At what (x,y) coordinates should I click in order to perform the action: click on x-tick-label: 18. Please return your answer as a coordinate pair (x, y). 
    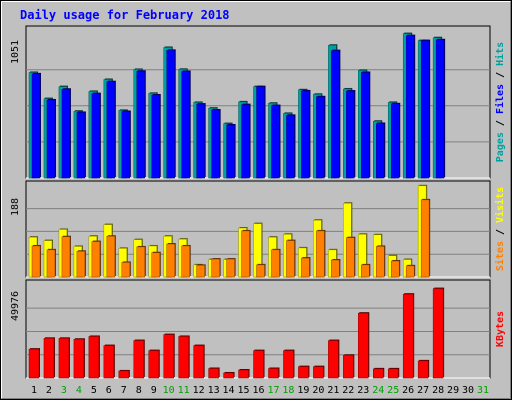
    Looking at the image, I should click on (288, 390).